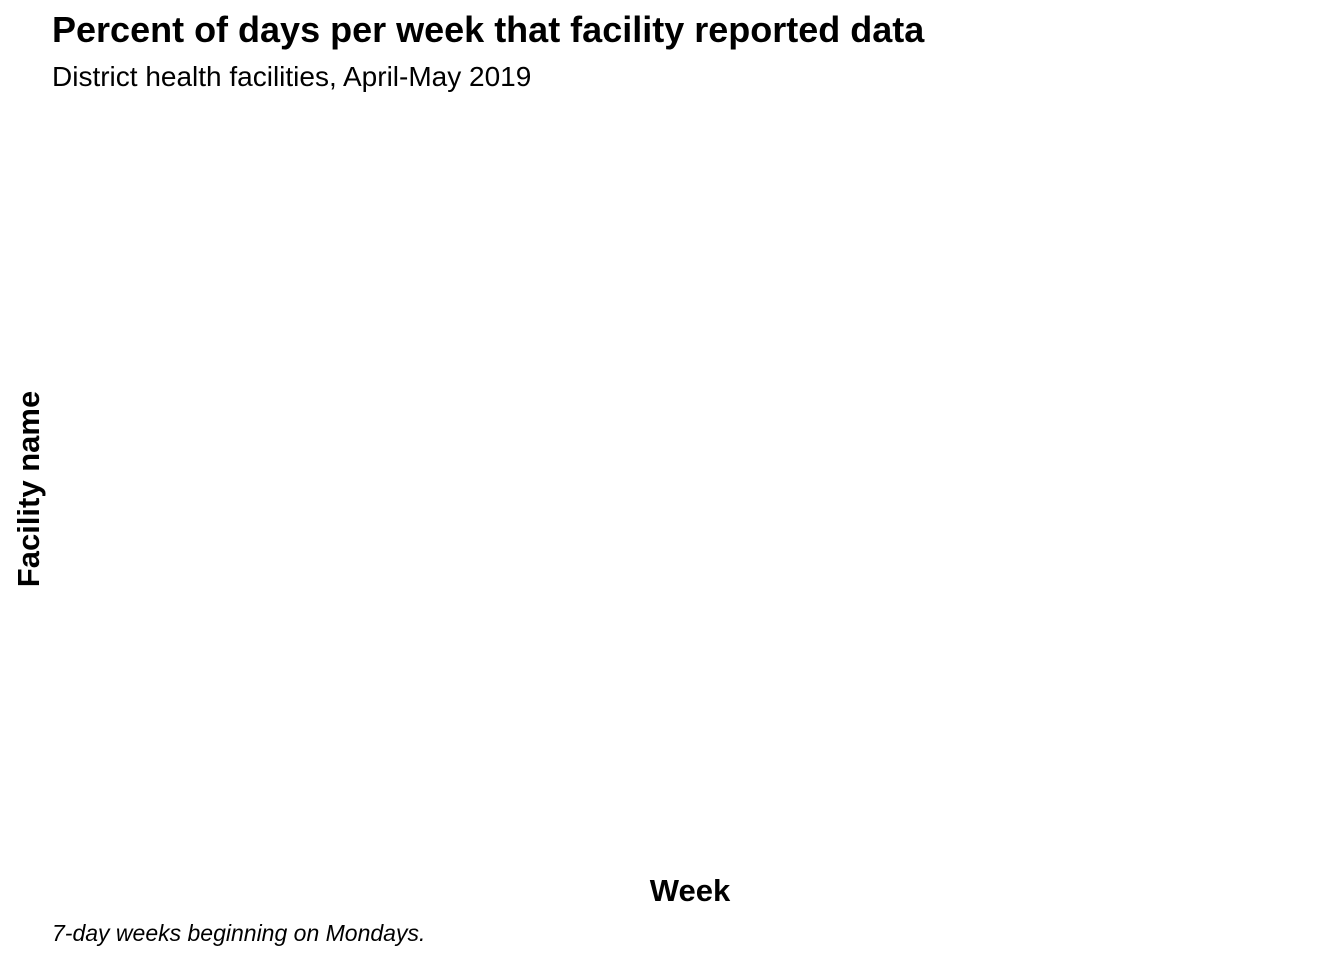 This screenshot has height=960, width=1344. What do you see at coordinates (690, 890) in the screenshot?
I see `x-axis-label: Week` at bounding box center [690, 890].